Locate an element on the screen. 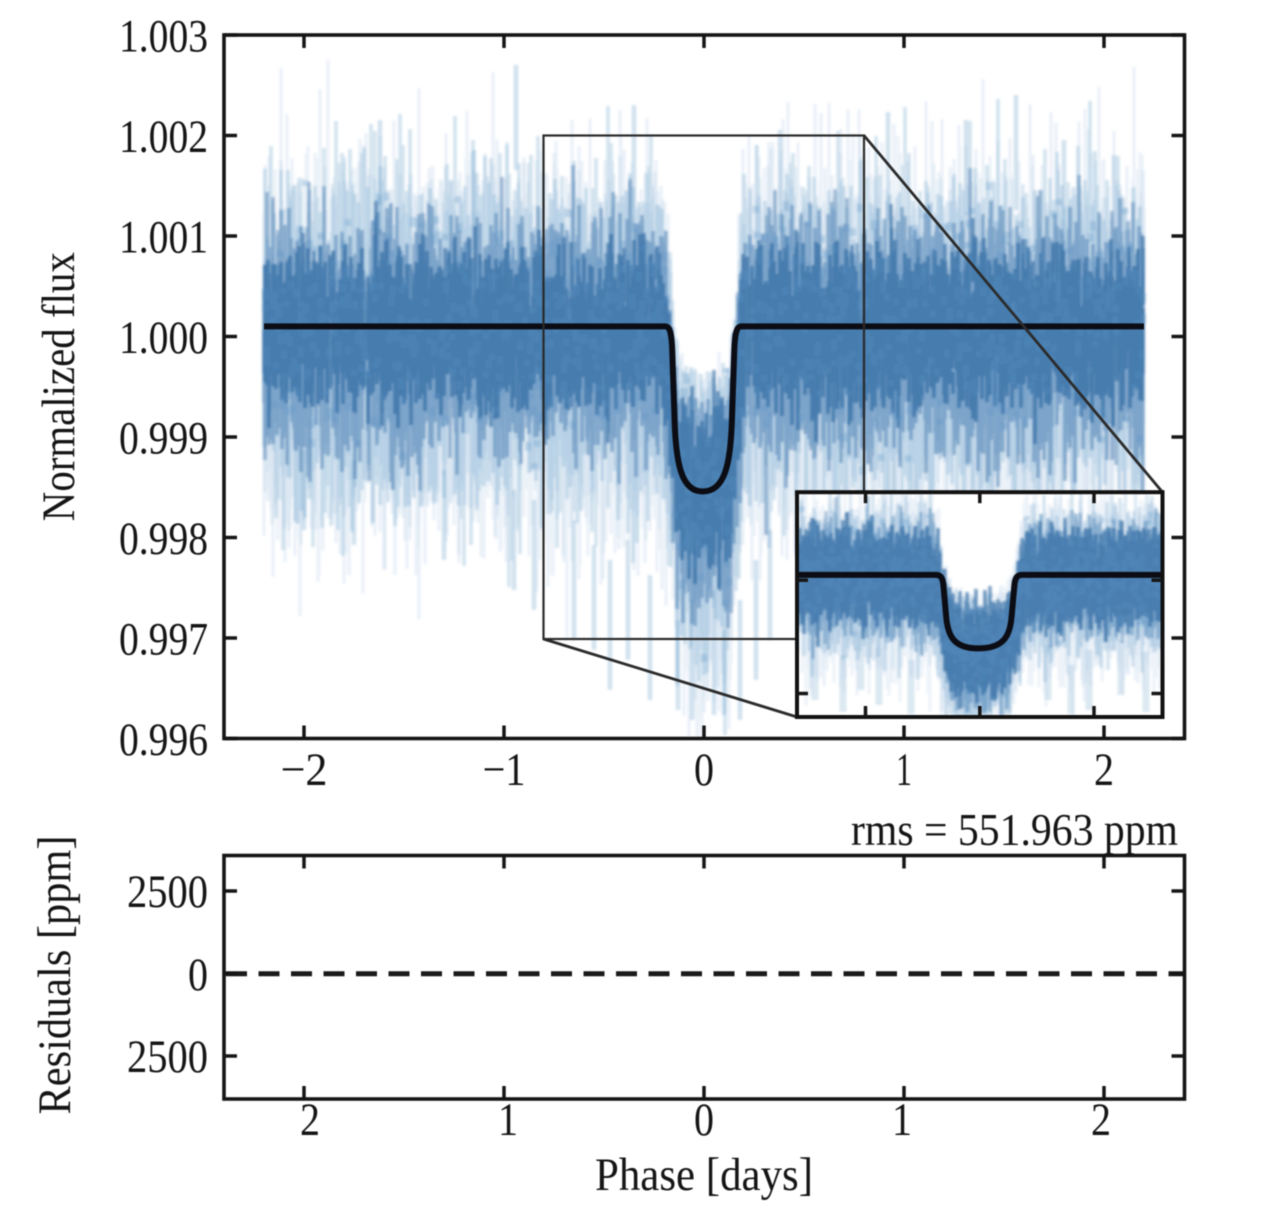 The width and height of the screenshot is (1280, 1221). svg-text: 1.001 is located at coordinates (163, 238).